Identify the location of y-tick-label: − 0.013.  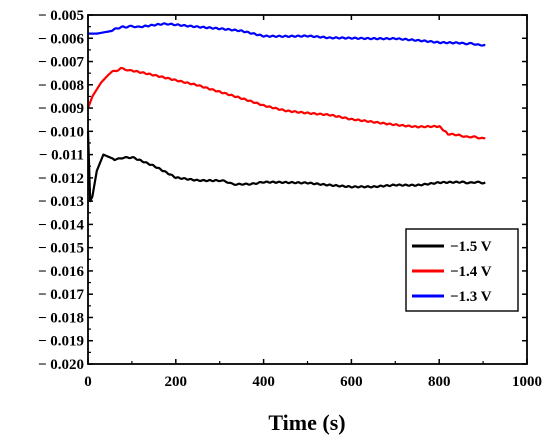
(61, 202).